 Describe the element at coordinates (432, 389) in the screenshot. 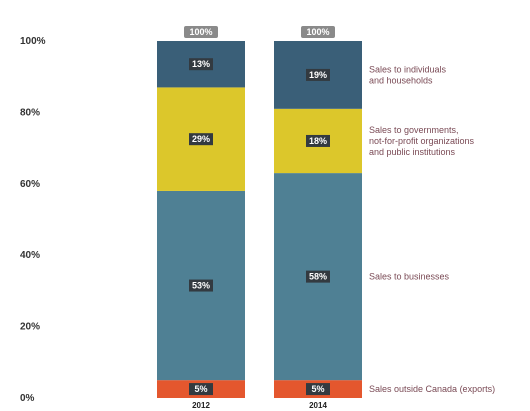

I see `legend-label: Sales outside Canada (exports)` at that location.